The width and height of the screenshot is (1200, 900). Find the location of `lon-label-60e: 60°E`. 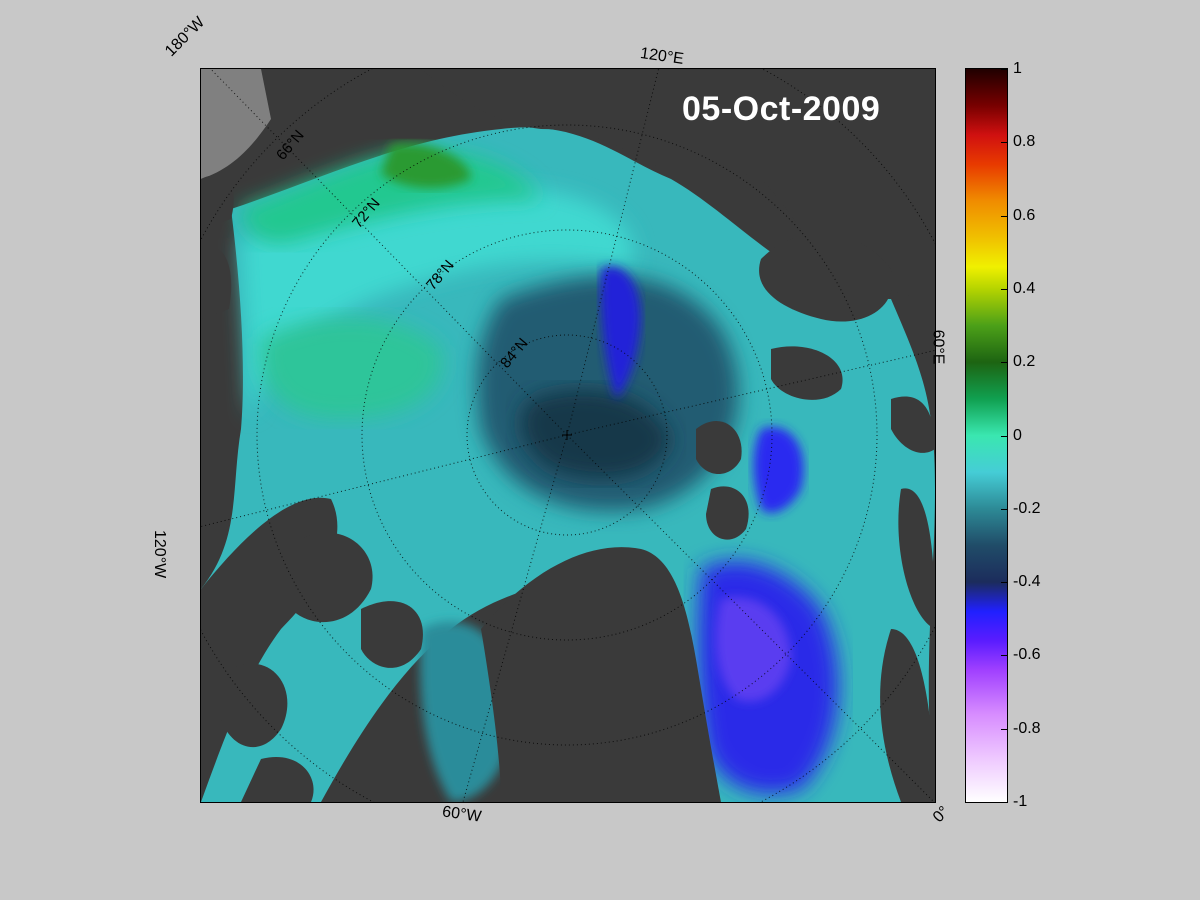

lon-label-60e: 60°E is located at coordinates (938, 347).